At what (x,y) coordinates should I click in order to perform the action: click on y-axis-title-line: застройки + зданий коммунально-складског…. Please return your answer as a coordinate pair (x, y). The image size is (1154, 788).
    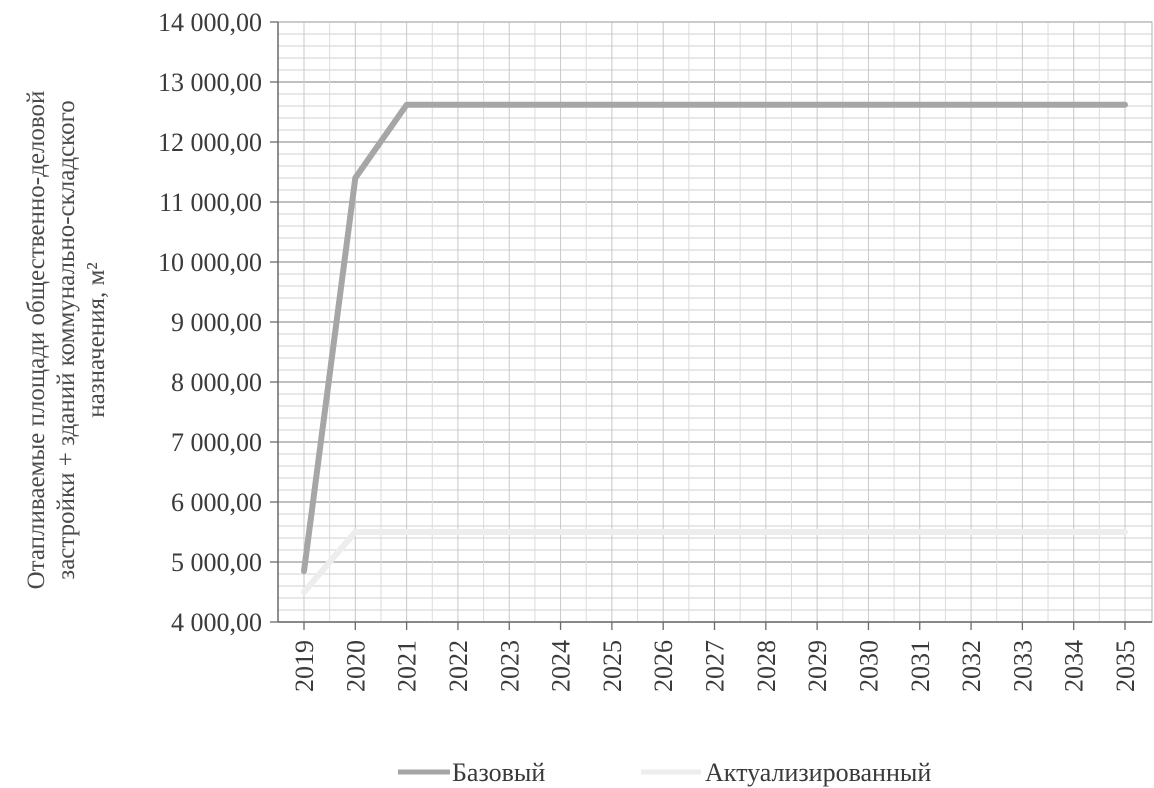
    Looking at the image, I should click on (66, 339).